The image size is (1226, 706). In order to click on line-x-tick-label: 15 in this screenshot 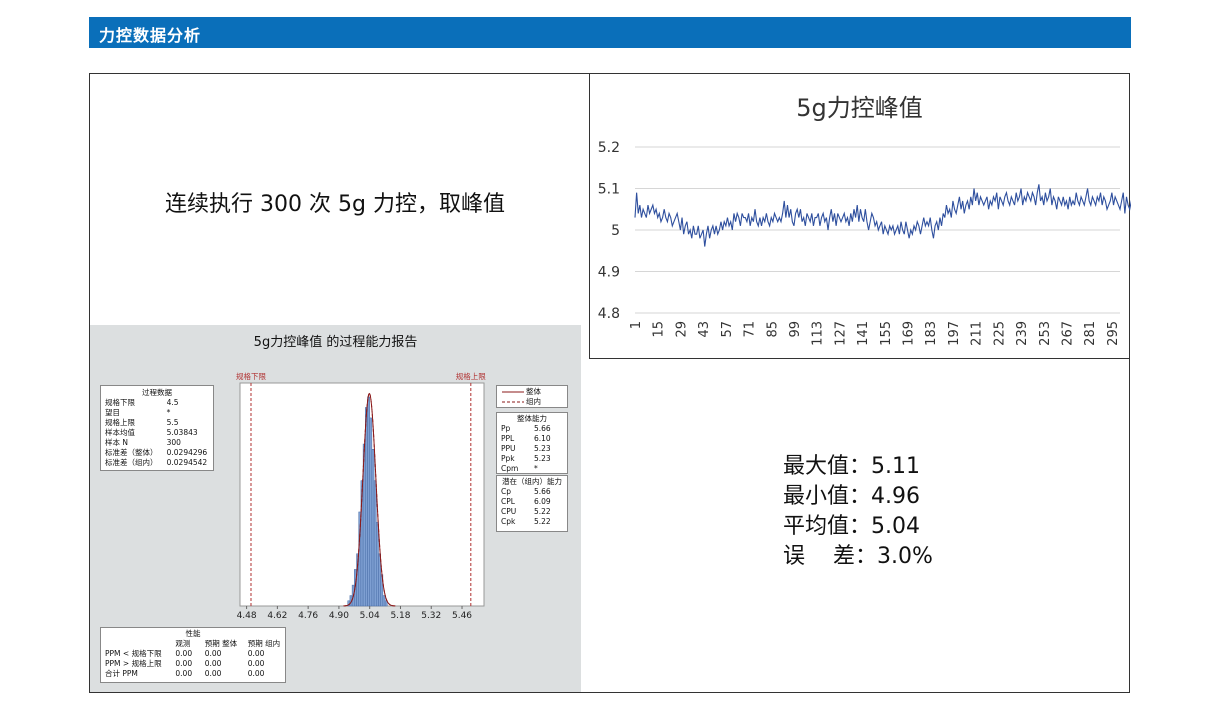, I will do `click(659, 329)`.